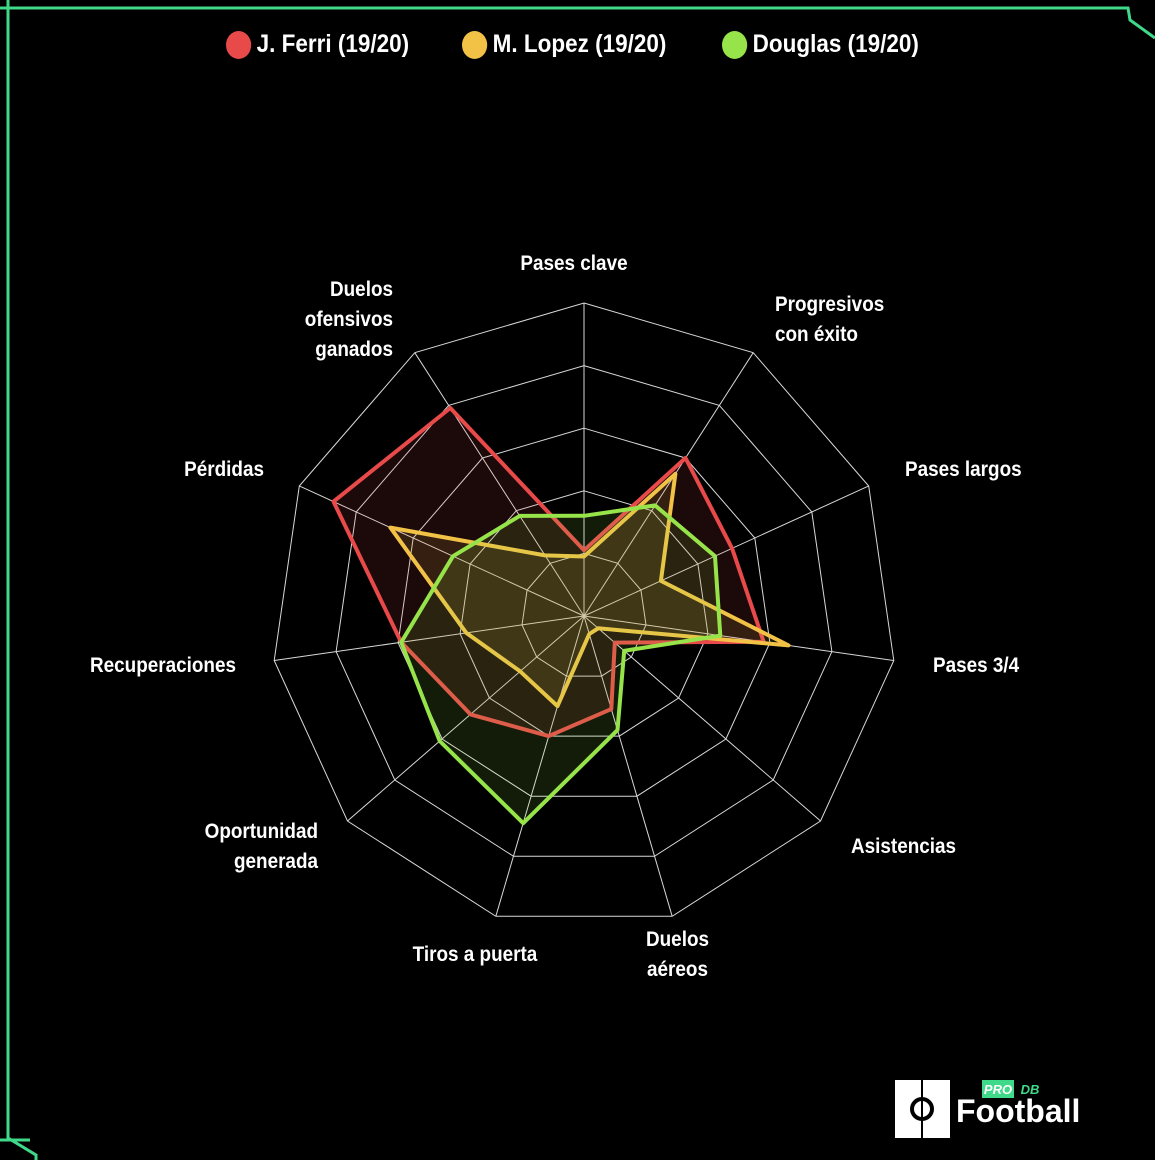  I want to click on axis-label: Pases clave, so click(574, 263).